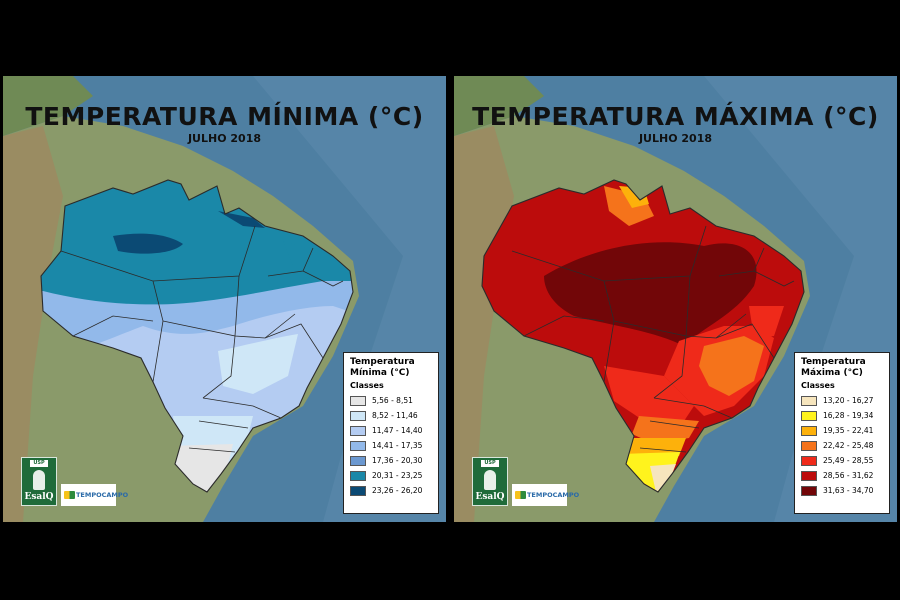 The width and height of the screenshot is (900, 600). I want to click on legend-label: 23,26 - 26,20, so click(397, 490).